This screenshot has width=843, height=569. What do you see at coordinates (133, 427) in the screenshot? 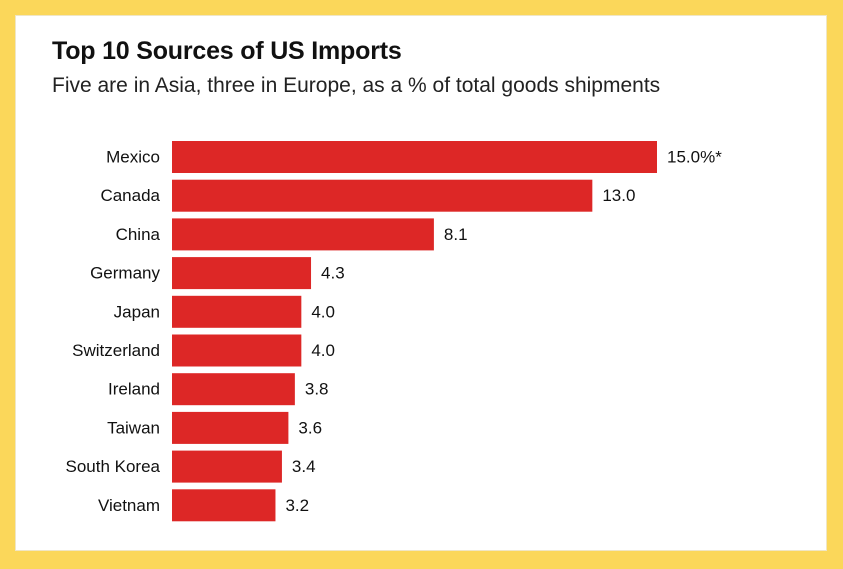
I see `category-label-taiwan: Taiwan` at bounding box center [133, 427].